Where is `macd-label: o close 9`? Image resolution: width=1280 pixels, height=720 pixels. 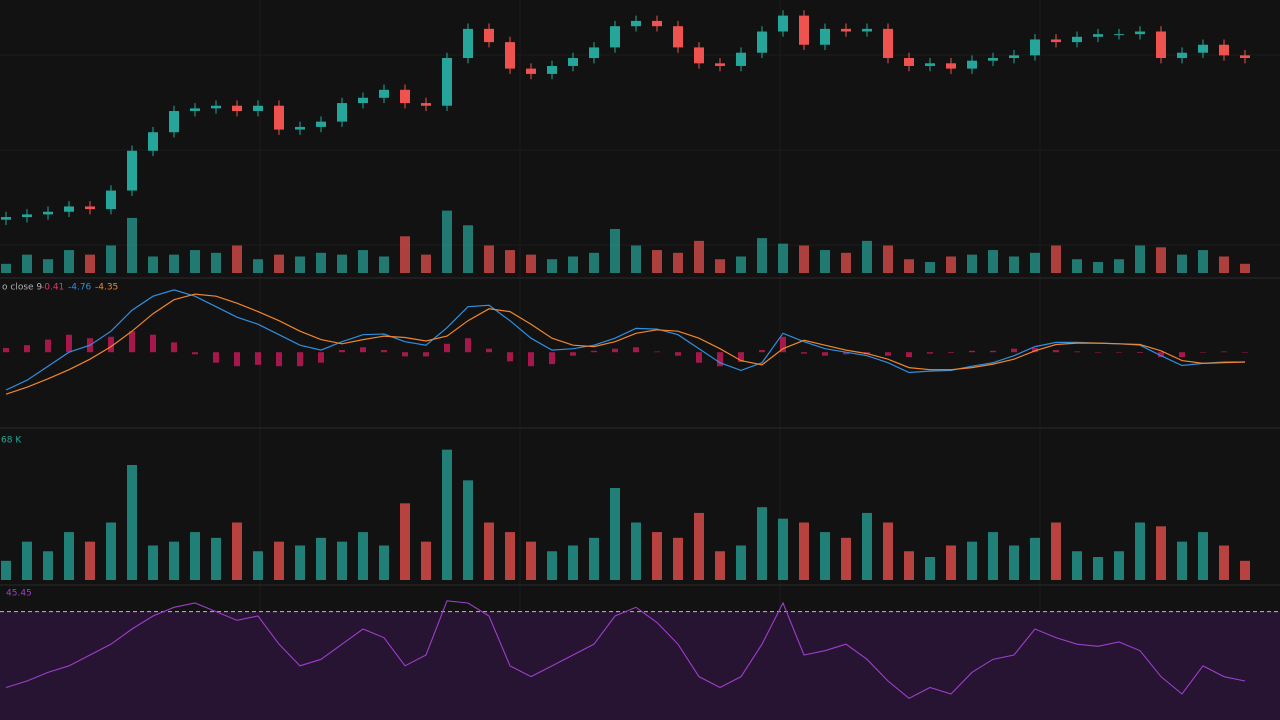
macd-label: o close 9 is located at coordinates (22, 288).